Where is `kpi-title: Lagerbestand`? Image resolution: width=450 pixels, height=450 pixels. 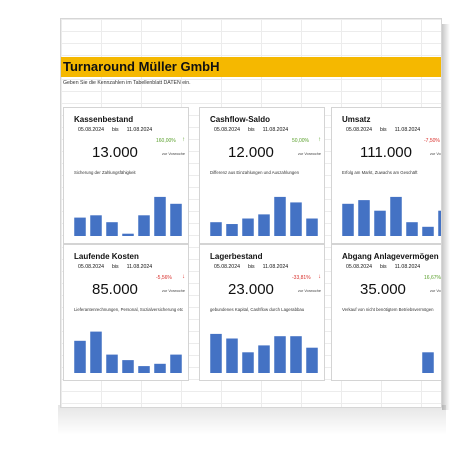
kpi-title: Lagerbestand is located at coordinates (236, 256).